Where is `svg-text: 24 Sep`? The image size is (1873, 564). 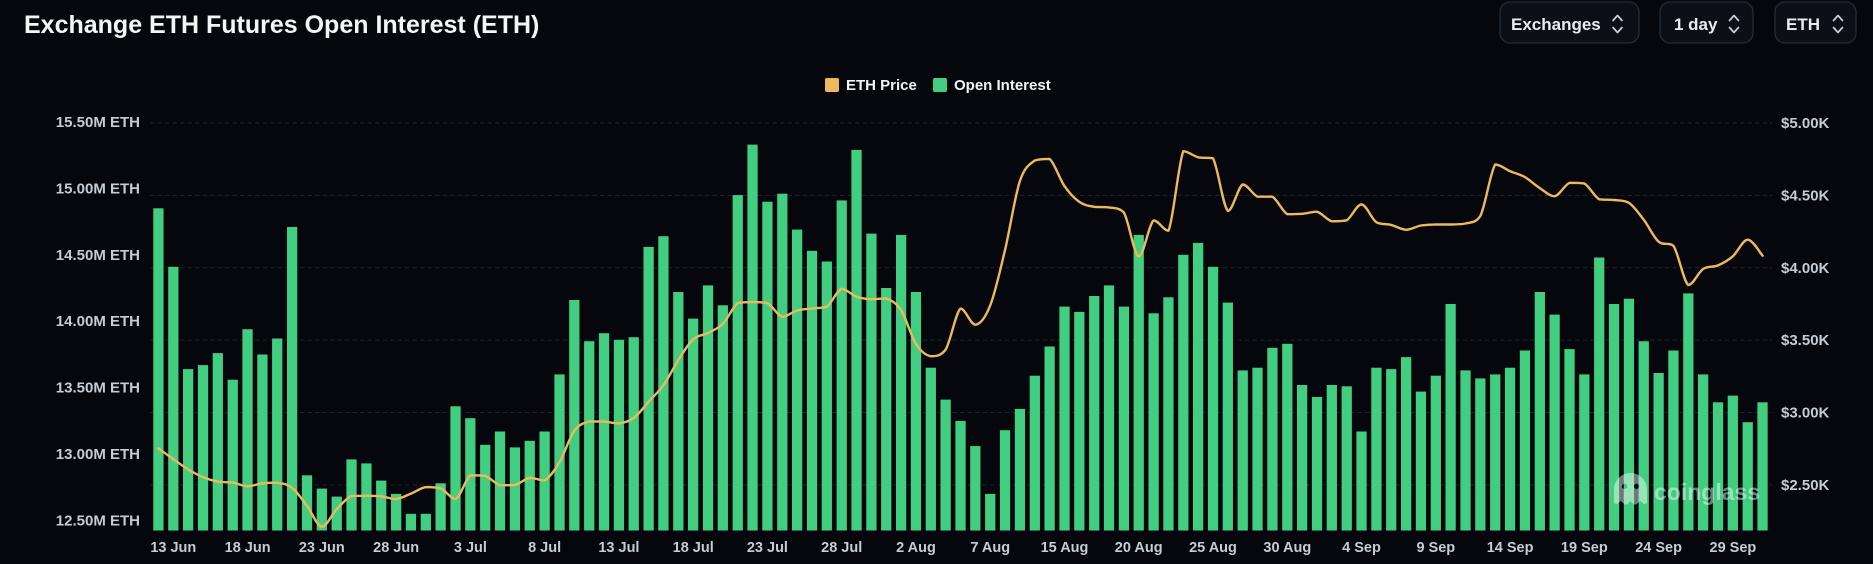
svg-text: 24 Sep is located at coordinates (1658, 548).